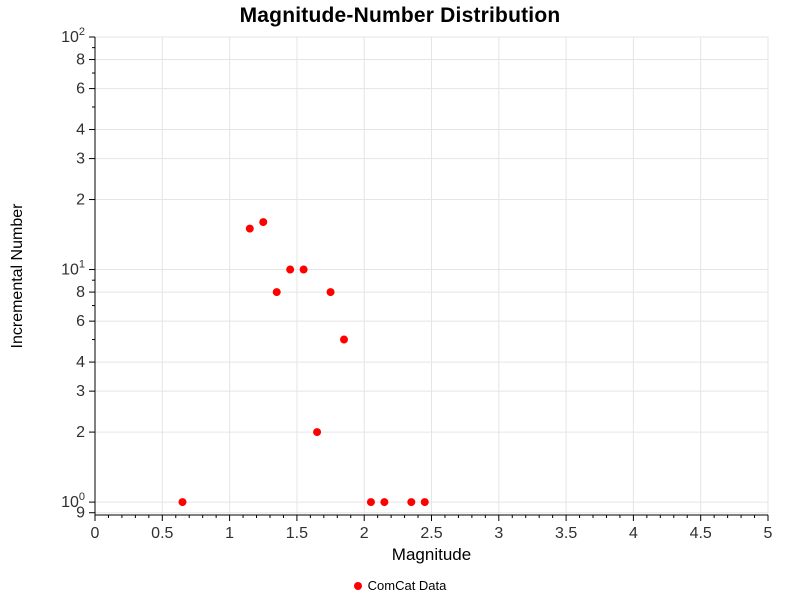 The width and height of the screenshot is (800, 600). Describe the element at coordinates (95, 533) in the screenshot. I see `x-tick-label: 0` at that location.